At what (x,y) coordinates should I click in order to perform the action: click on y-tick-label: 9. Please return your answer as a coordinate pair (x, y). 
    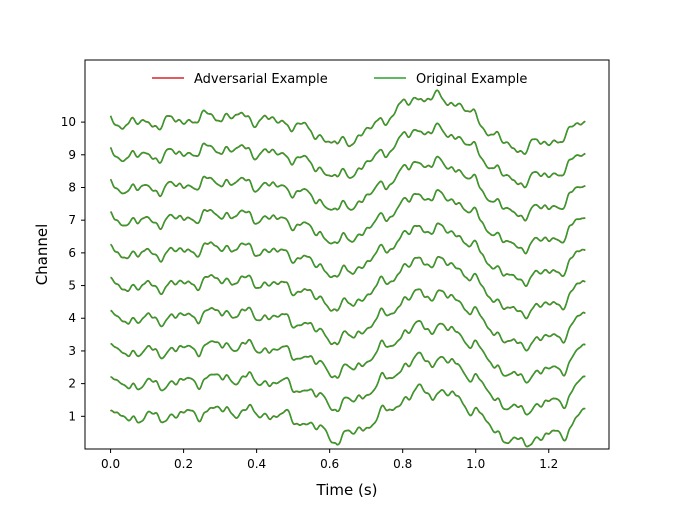
    Looking at the image, I should click on (72, 155).